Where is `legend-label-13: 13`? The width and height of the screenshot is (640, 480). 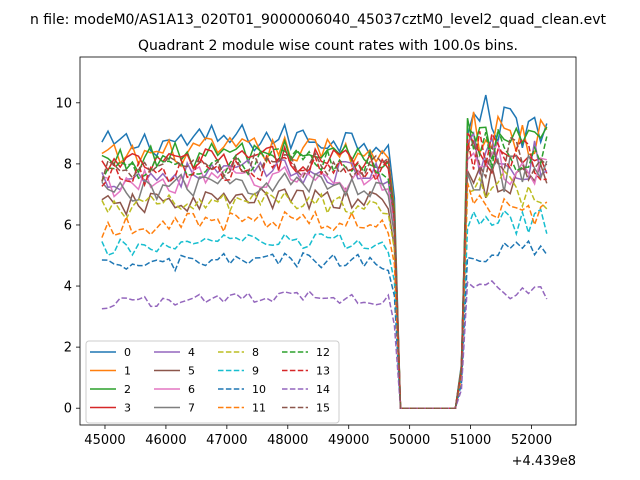
legend-label-13: 13 is located at coordinates (323, 371).